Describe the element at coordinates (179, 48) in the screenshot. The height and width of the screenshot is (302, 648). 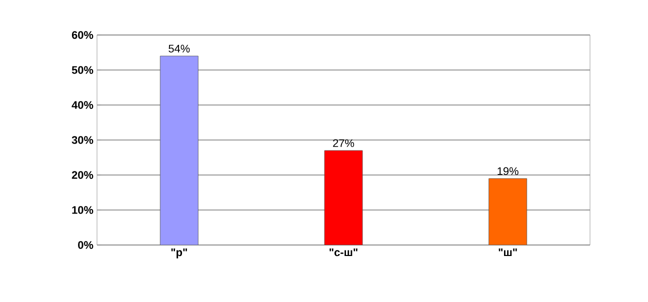
I see `data-label: 54%` at that location.